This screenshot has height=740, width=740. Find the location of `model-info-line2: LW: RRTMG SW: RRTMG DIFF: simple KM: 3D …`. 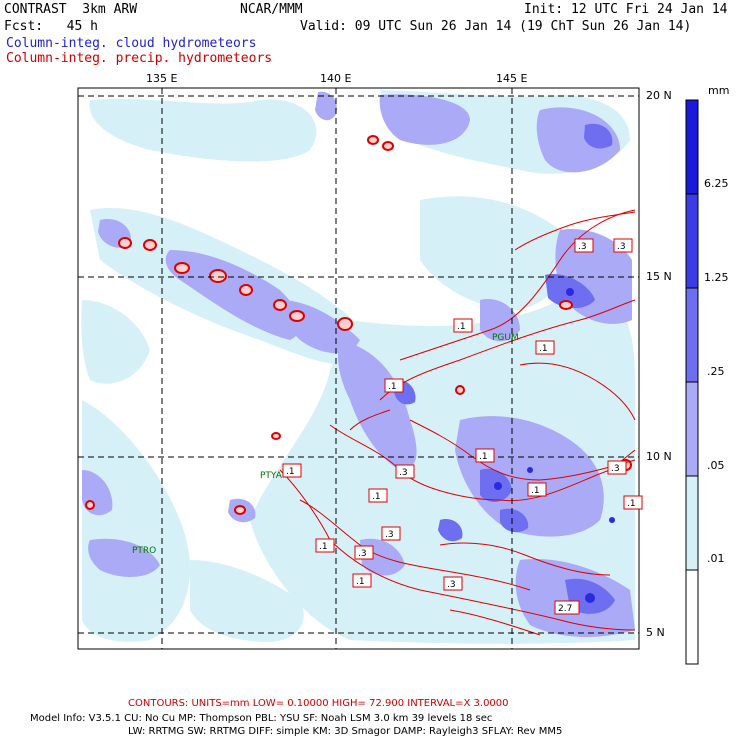

model-info-line2: LW: RRTMG SW: RRTMG DIFF: simple KM: 3D … is located at coordinates (345, 731).